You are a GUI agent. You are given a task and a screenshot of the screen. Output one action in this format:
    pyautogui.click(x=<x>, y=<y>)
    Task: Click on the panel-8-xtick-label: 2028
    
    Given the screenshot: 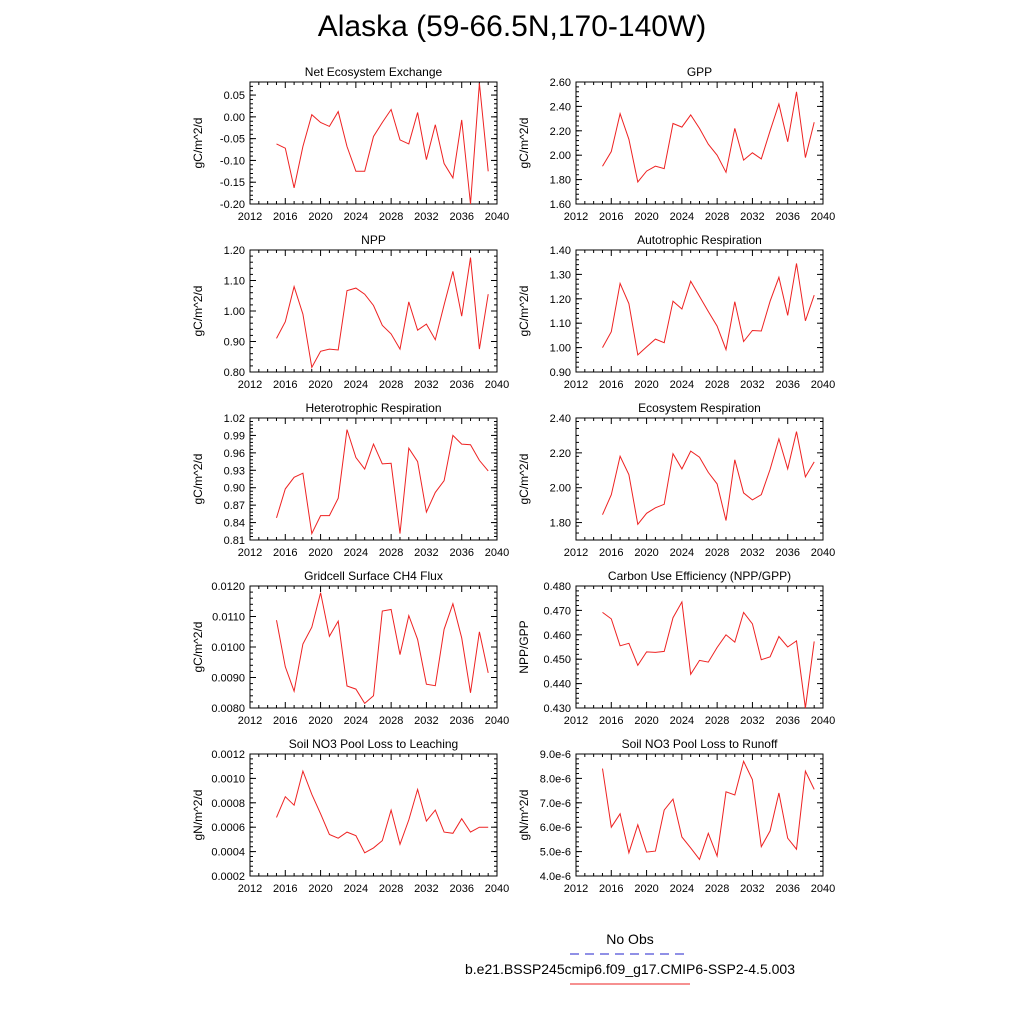 What is the action you would take?
    pyautogui.click(x=717, y=721)
    